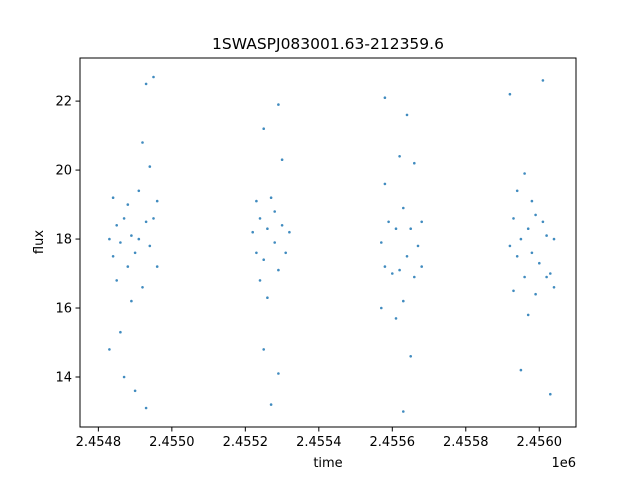 Image resolution: width=640 pixels, height=480 pixels. Describe the element at coordinates (328, 44) in the screenshot. I see `chart-title: 1SWASPJ083001.63-212359.6` at that location.